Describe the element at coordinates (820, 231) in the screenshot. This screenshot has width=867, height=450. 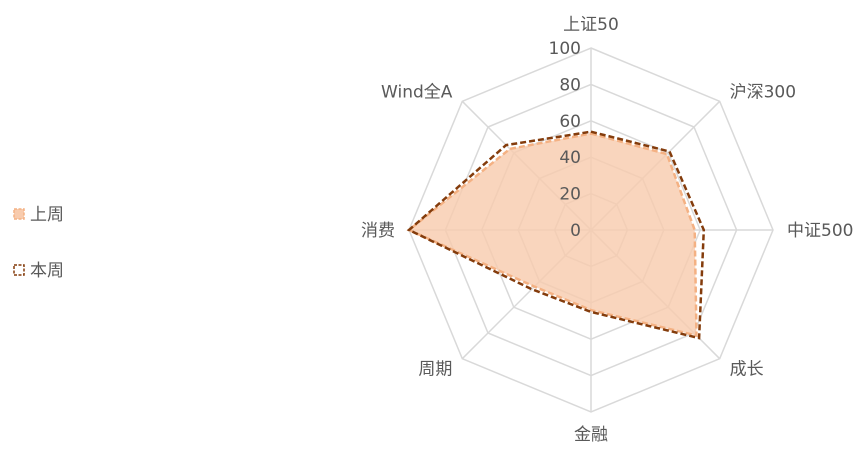
I see `axis-label-3: 中证500` at that location.